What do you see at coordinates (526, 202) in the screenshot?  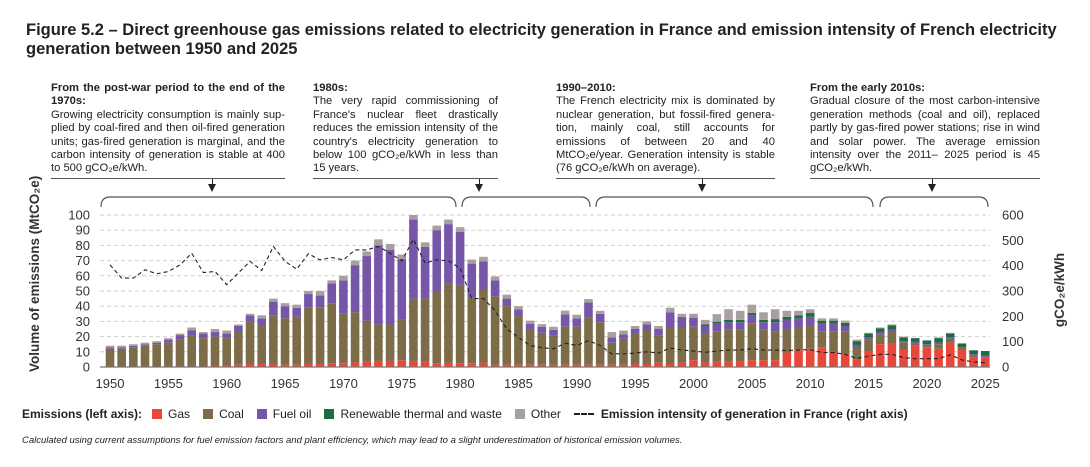 I see `period-bracket` at bounding box center [526, 202].